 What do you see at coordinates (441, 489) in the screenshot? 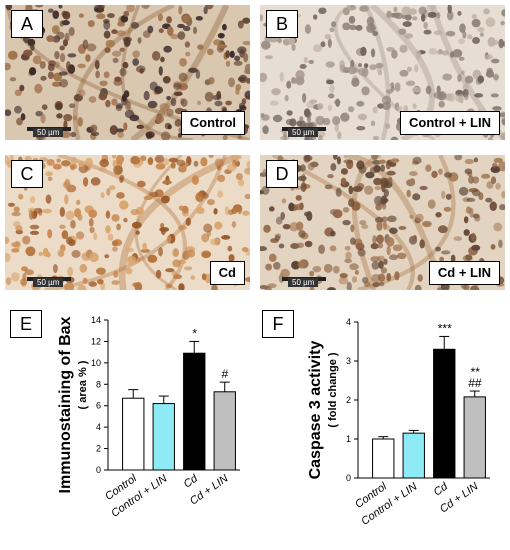
I see `x-tick-label-f-2: Cd` at bounding box center [441, 489].